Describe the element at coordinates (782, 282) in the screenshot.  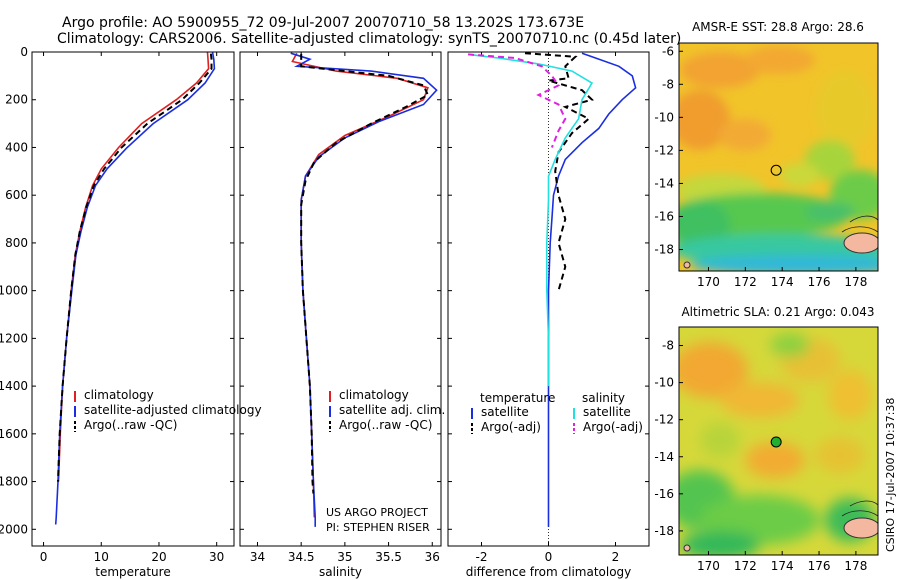
I see `sst-map-xtick-label: 174` at that location.